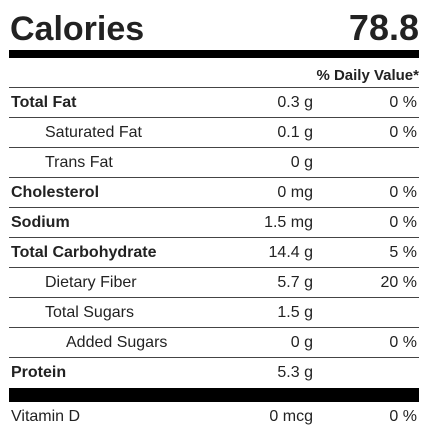 Image resolution: width=430 pixels, height=430 pixels. What do you see at coordinates (214, 73) in the screenshot?
I see `daily-value-header: % Daily Value*` at bounding box center [214, 73].